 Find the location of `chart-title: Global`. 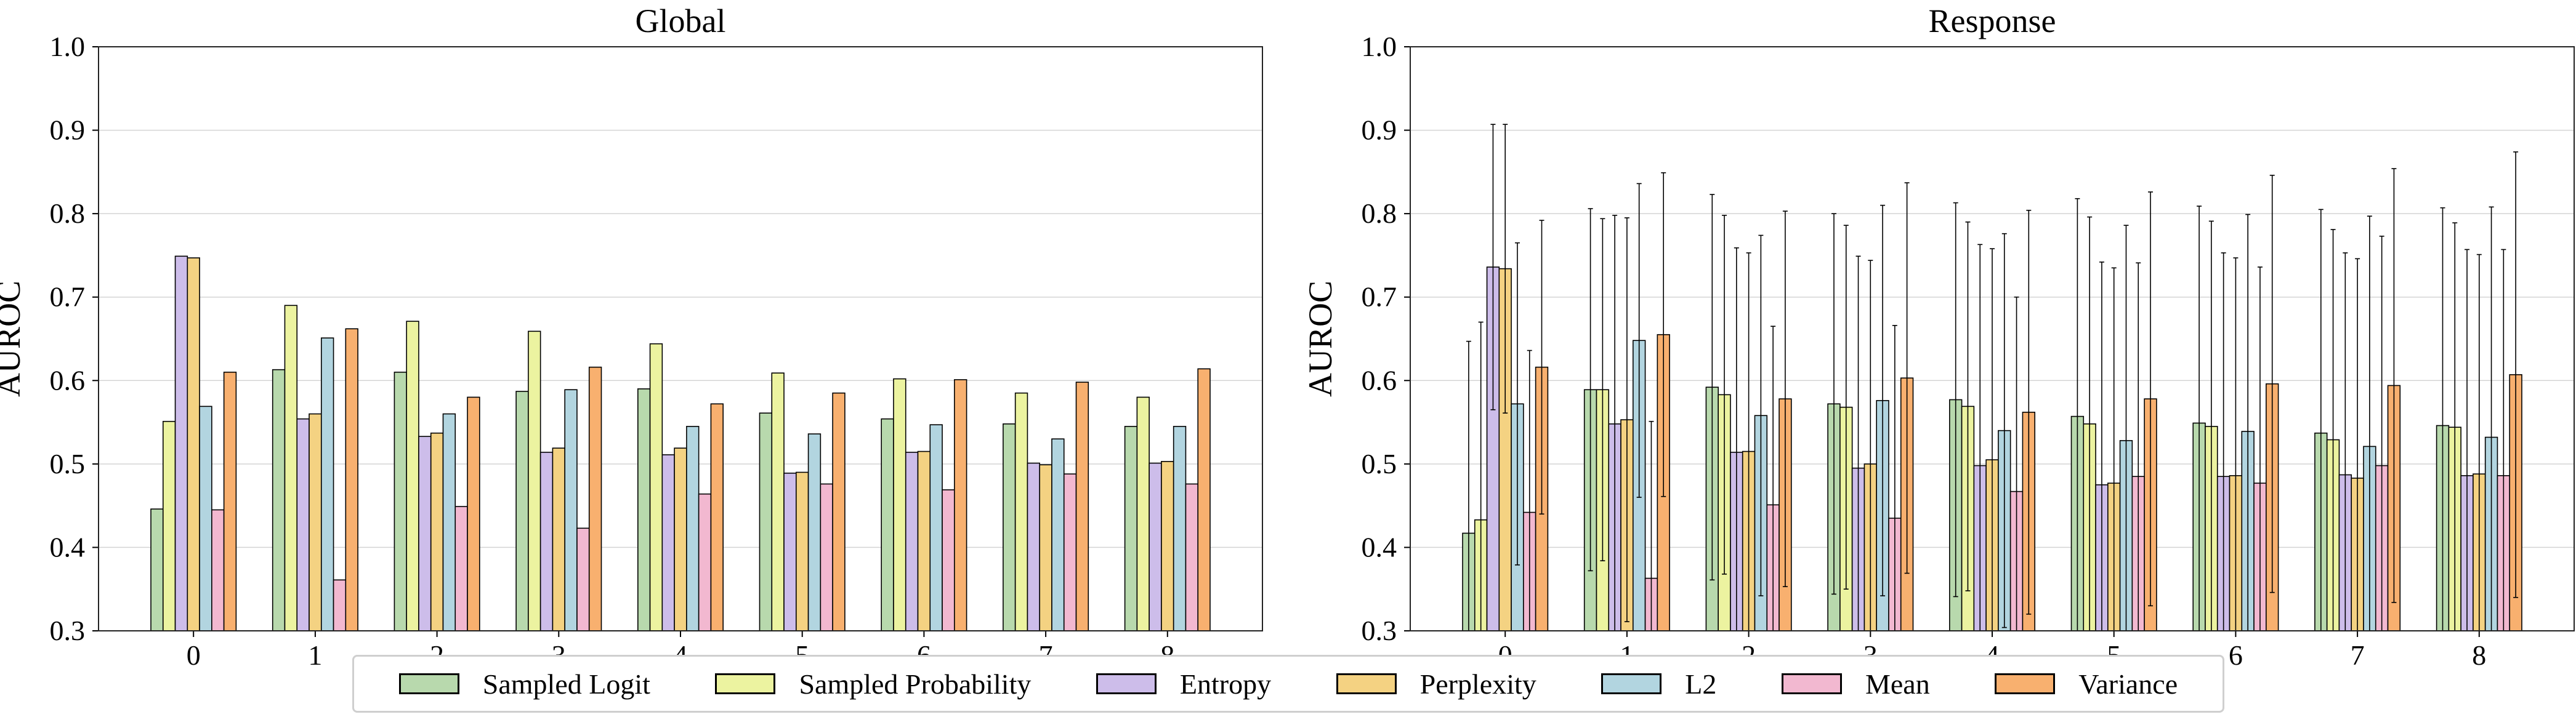

chart-title: Global is located at coordinates (681, 20).